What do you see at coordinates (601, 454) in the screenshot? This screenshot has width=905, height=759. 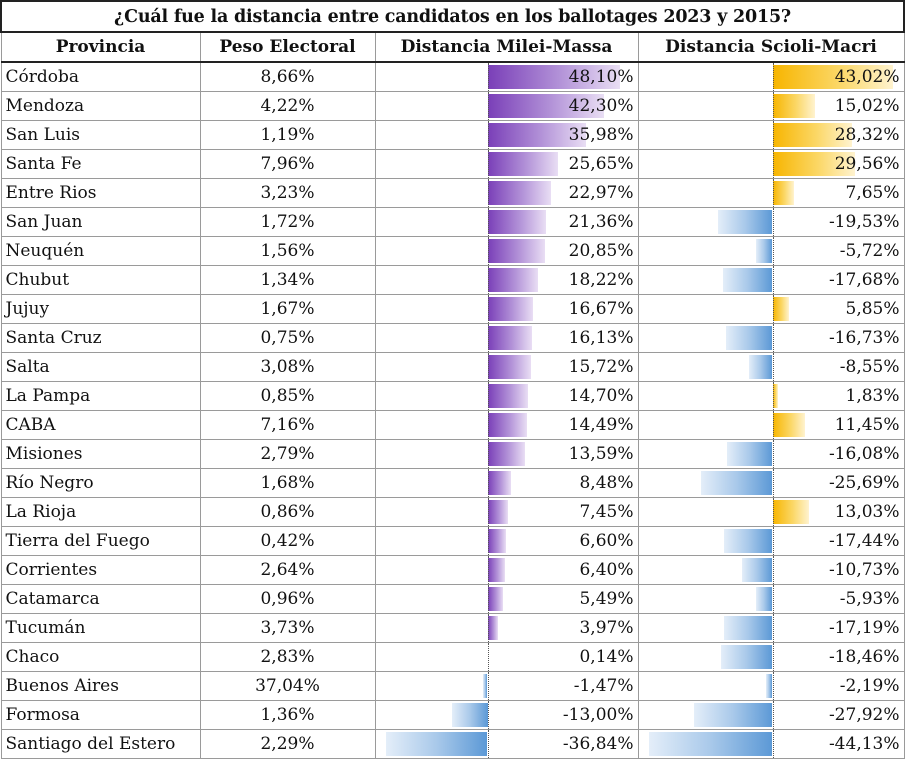 I see `distancia-milei-massa-value: 13,59%` at bounding box center [601, 454].